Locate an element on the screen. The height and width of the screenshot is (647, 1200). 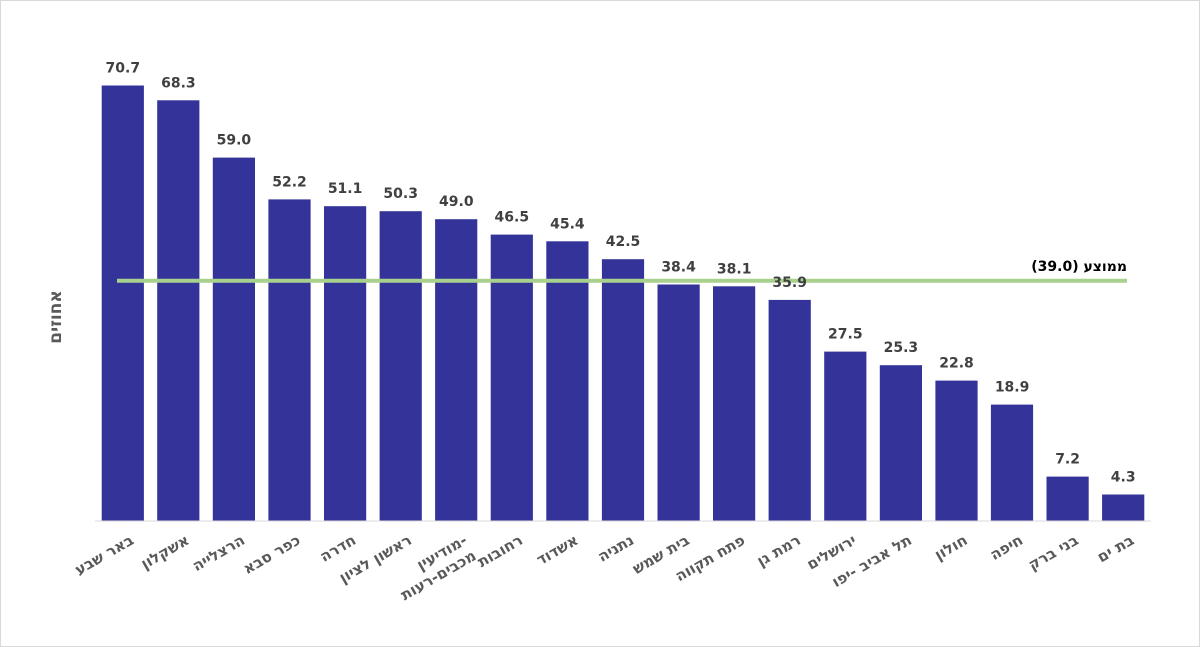
data-label: 27.5 is located at coordinates (845, 335).